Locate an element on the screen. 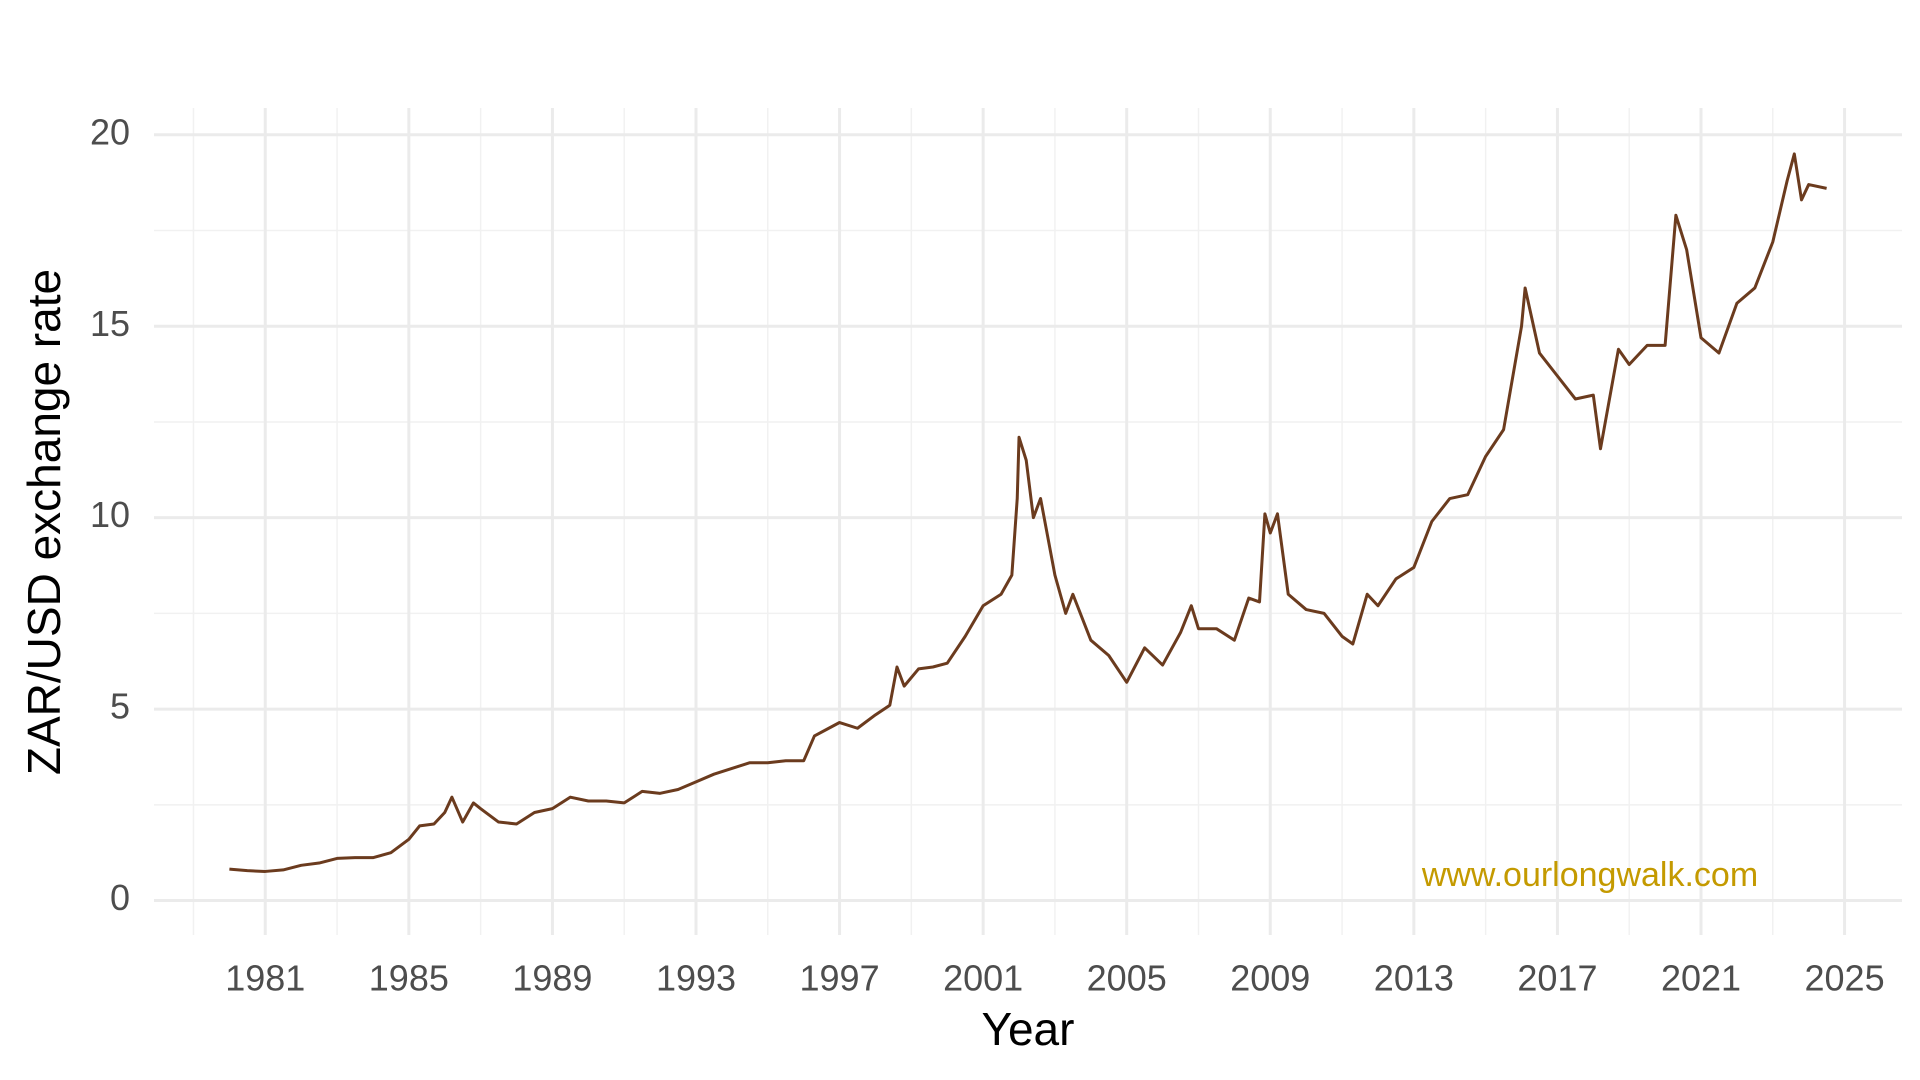 This screenshot has width=1920, height=1080. y-tick-label: 15 is located at coordinates (110, 323).